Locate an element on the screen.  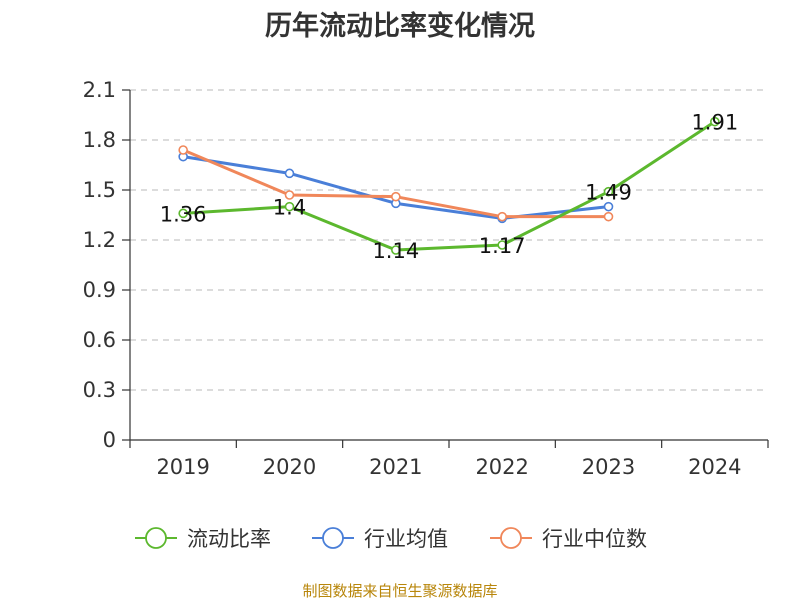
chart-title: 历年流动比率变化情况 is located at coordinates (400, 26).